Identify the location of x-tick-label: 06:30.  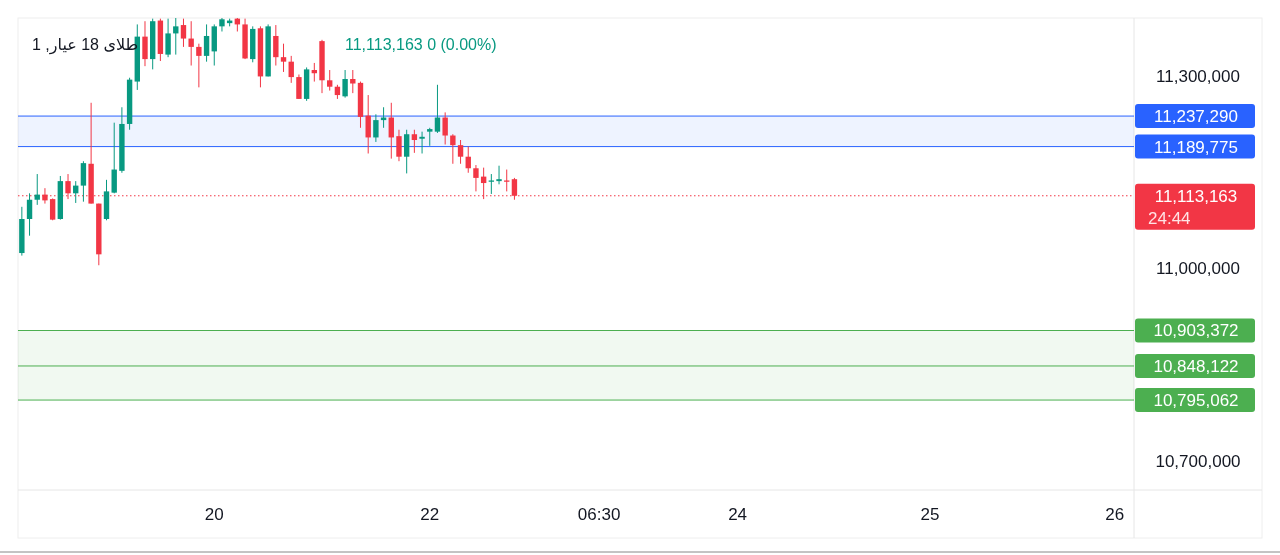
(599, 514).